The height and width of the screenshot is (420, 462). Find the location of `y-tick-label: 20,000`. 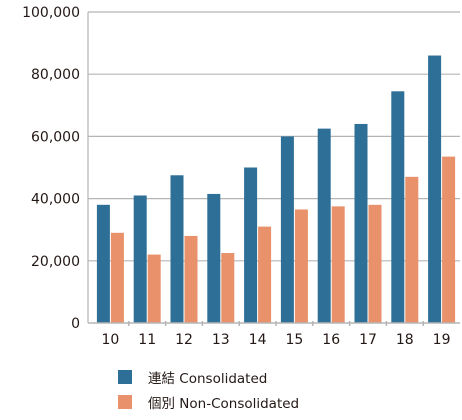

y-tick-label: 20,000 is located at coordinates (55, 262).